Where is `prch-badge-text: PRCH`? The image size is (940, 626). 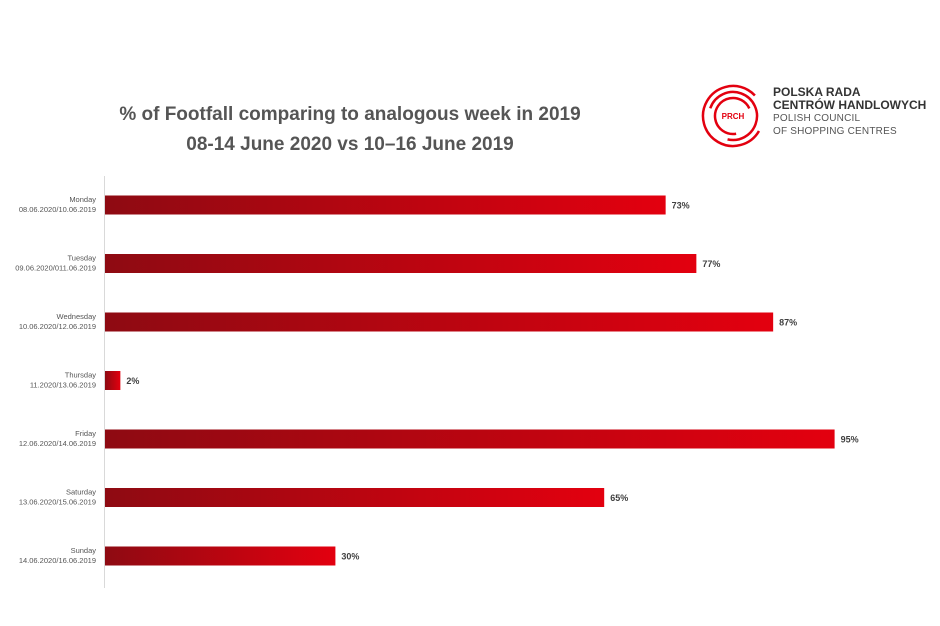 prch-badge-text: PRCH is located at coordinates (733, 116).